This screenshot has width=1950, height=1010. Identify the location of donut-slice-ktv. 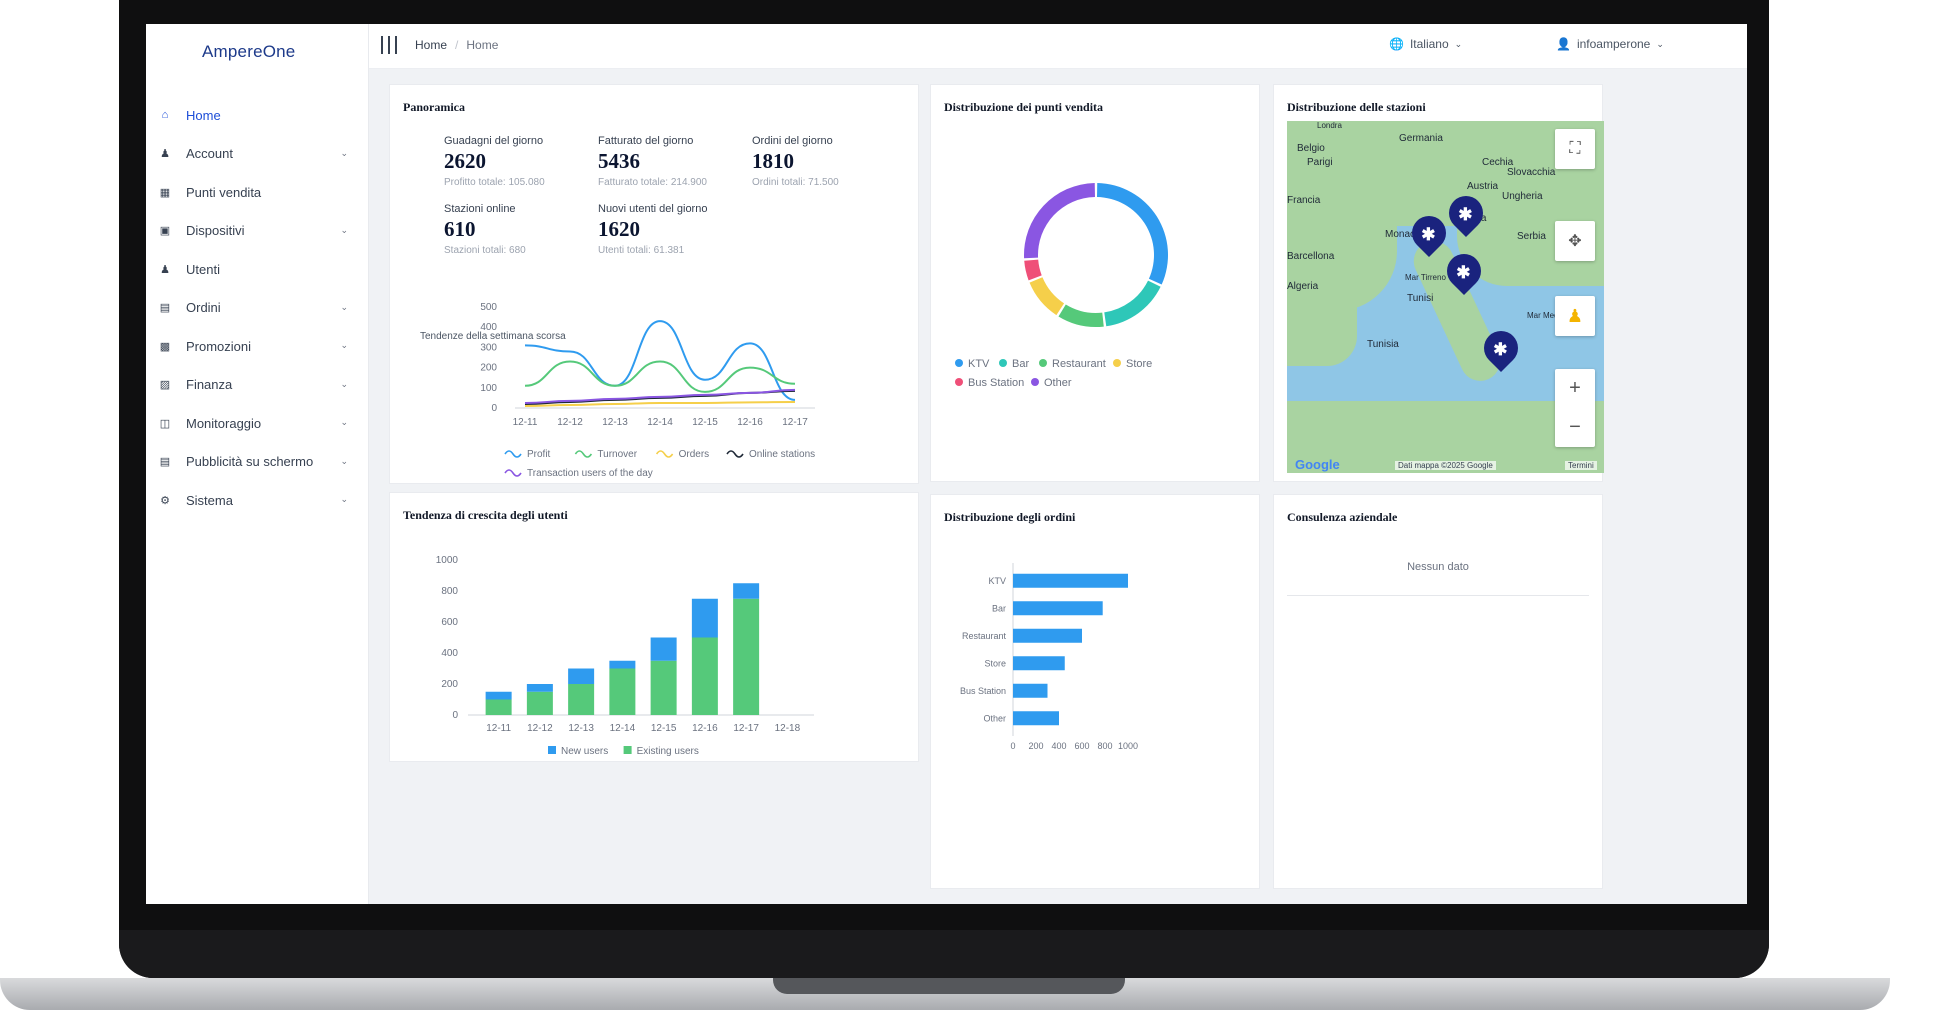
(1132, 234).